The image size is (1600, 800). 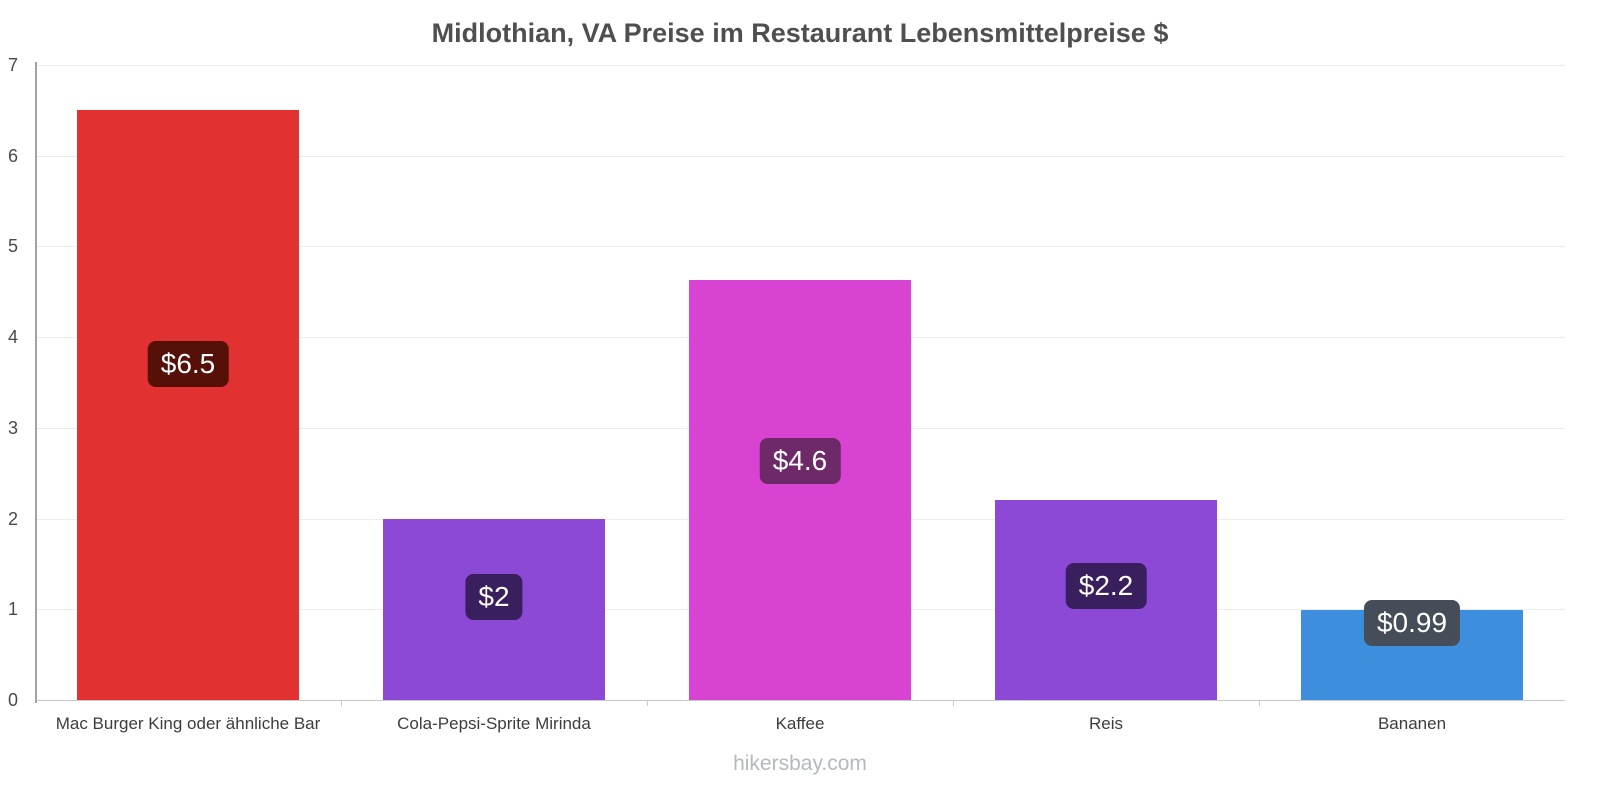 I want to click on y-axis-tick-label: 6, so click(x=13, y=155).